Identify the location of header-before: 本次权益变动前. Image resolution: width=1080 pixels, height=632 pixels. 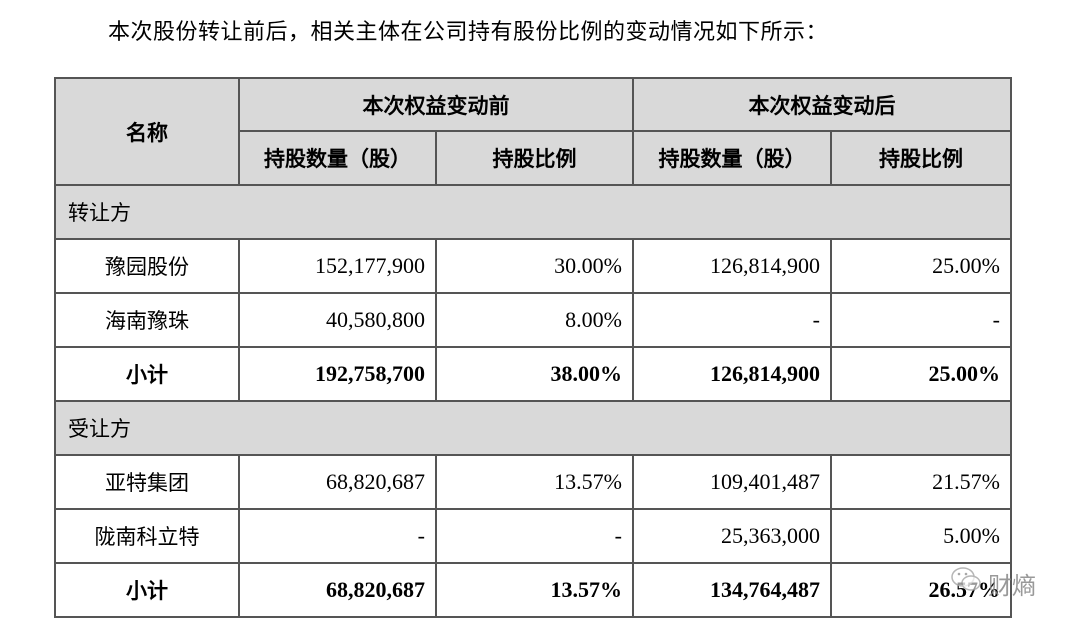
(436, 104).